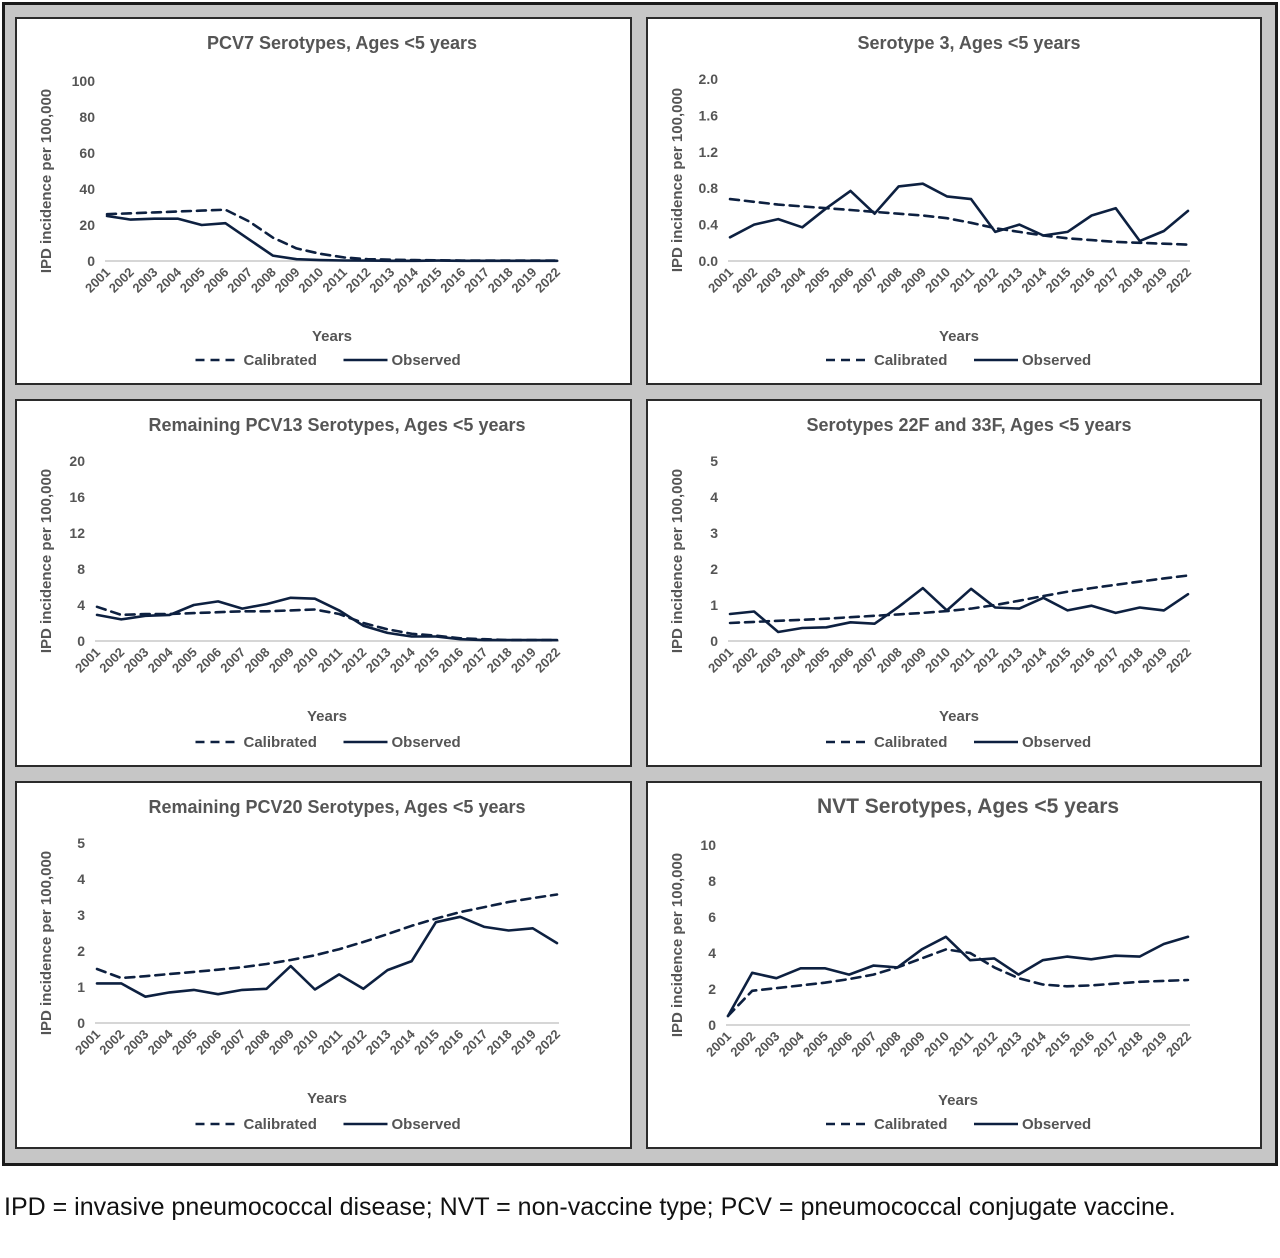 This screenshot has width=1280, height=1258. I want to click on y-tick-label: 12, so click(77, 533).